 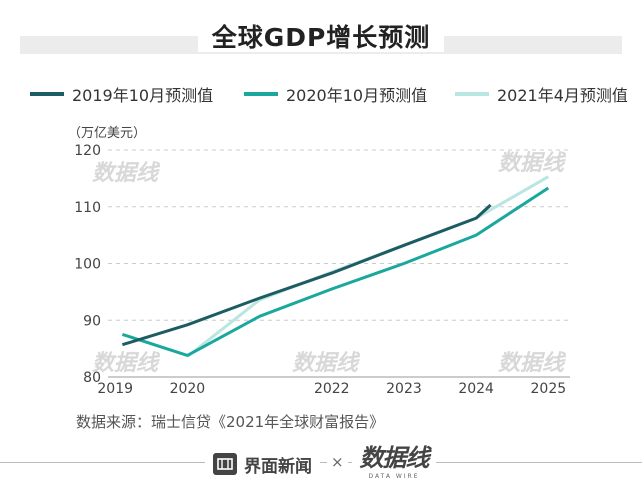 I want to click on y-tick-label-100: 100, so click(x=87, y=265).